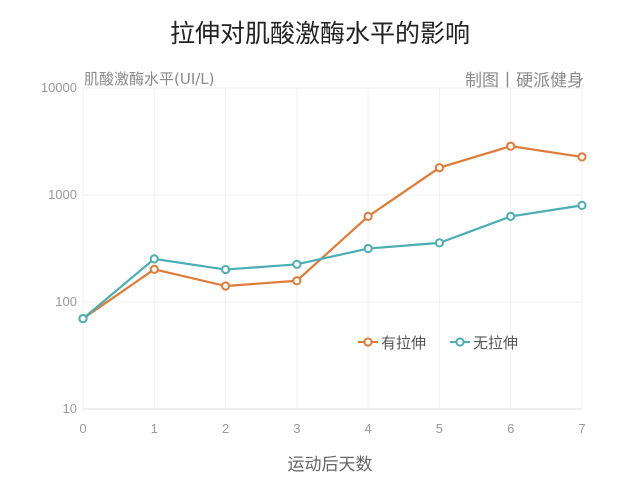 Image resolution: width=640 pixels, height=483 pixels. I want to click on x-tick-label: 2, so click(225, 428).